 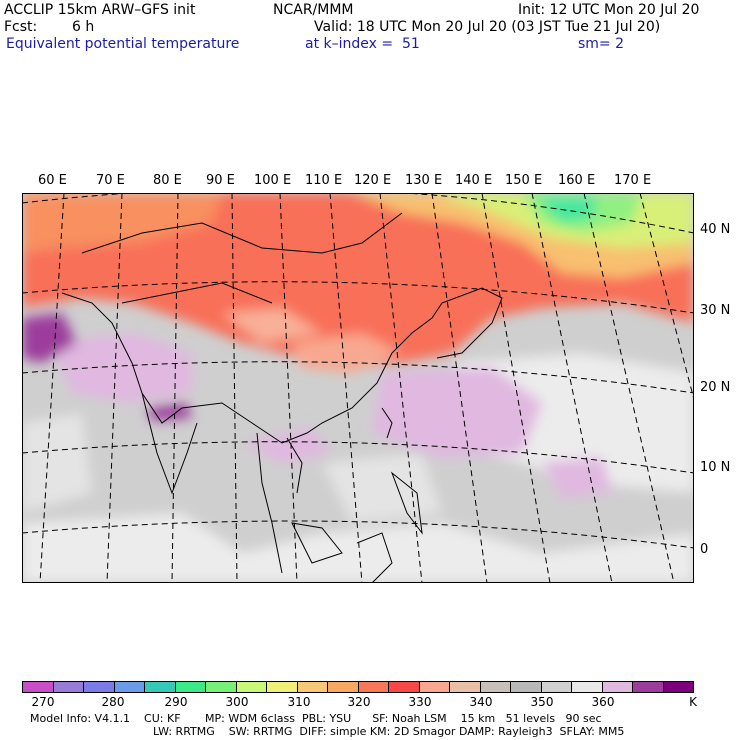 What do you see at coordinates (52, 180) in the screenshot?
I see `lon-label: 60 E` at bounding box center [52, 180].